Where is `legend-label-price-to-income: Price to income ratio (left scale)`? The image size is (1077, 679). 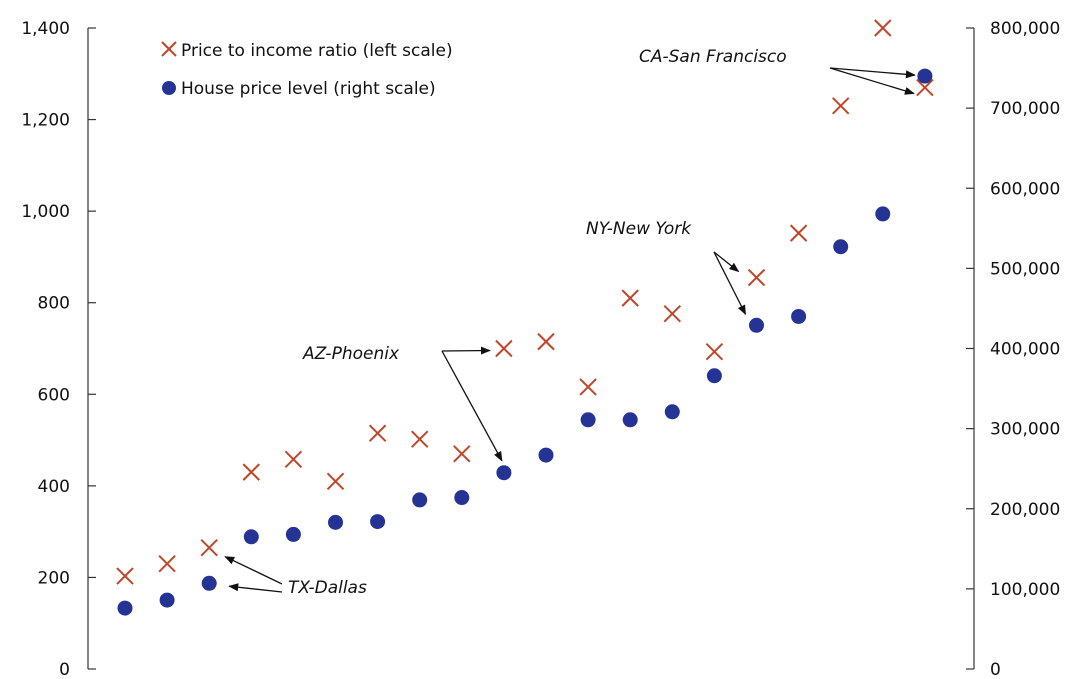 legend-label-price-to-income: Price to income ratio (left scale) is located at coordinates (317, 51).